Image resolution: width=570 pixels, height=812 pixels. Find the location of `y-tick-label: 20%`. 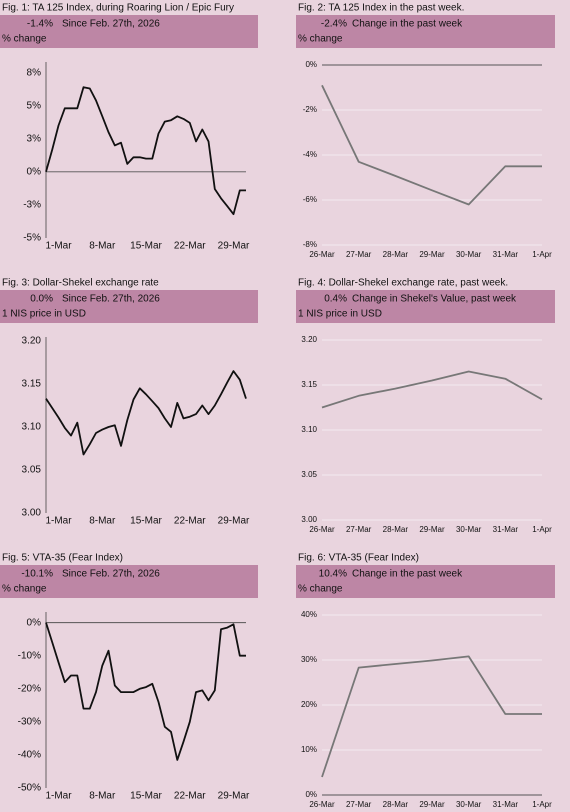

y-tick-label: 20% is located at coordinates (309, 704).